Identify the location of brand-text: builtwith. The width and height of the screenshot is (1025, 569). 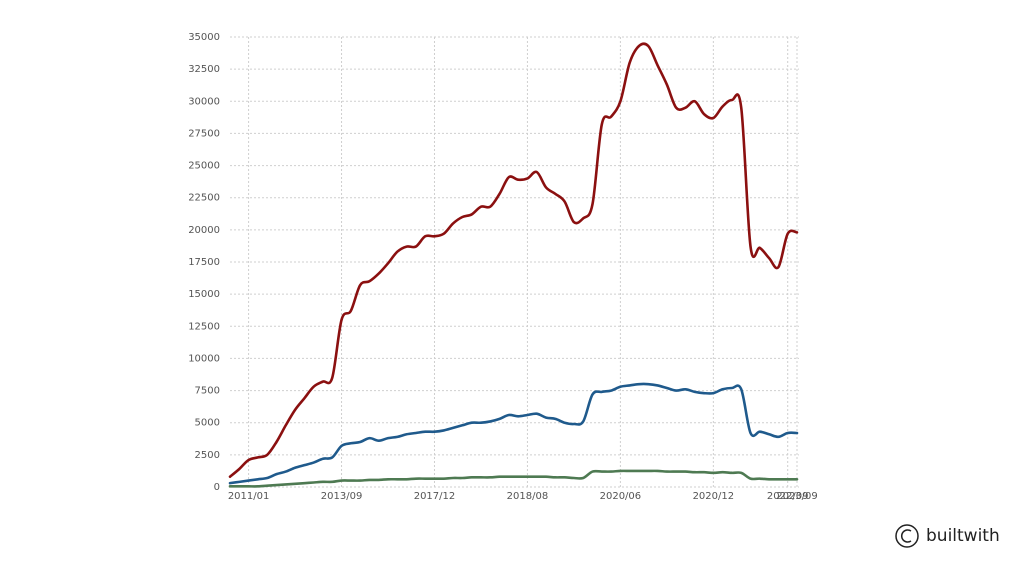
(963, 536).